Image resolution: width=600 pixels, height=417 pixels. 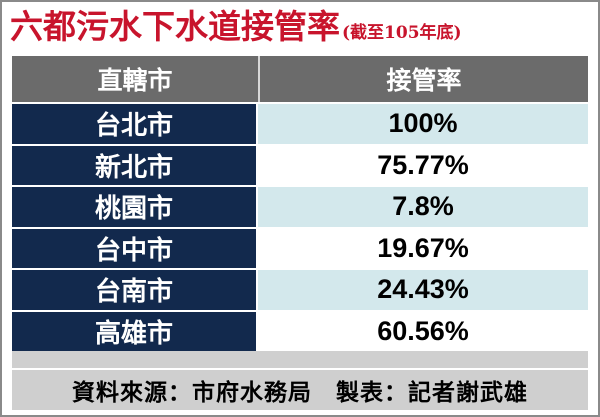 What do you see at coordinates (423, 124) in the screenshot?
I see `rate-cell: 100%` at bounding box center [423, 124].